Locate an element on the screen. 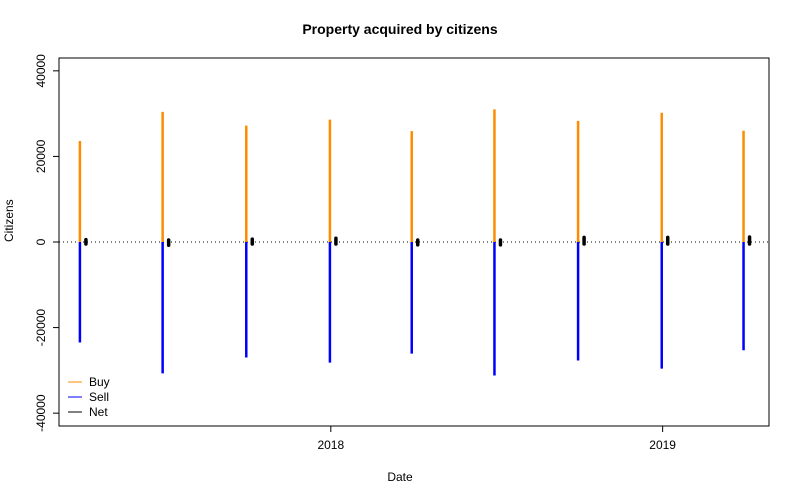  legend-label: Net is located at coordinates (98, 412).